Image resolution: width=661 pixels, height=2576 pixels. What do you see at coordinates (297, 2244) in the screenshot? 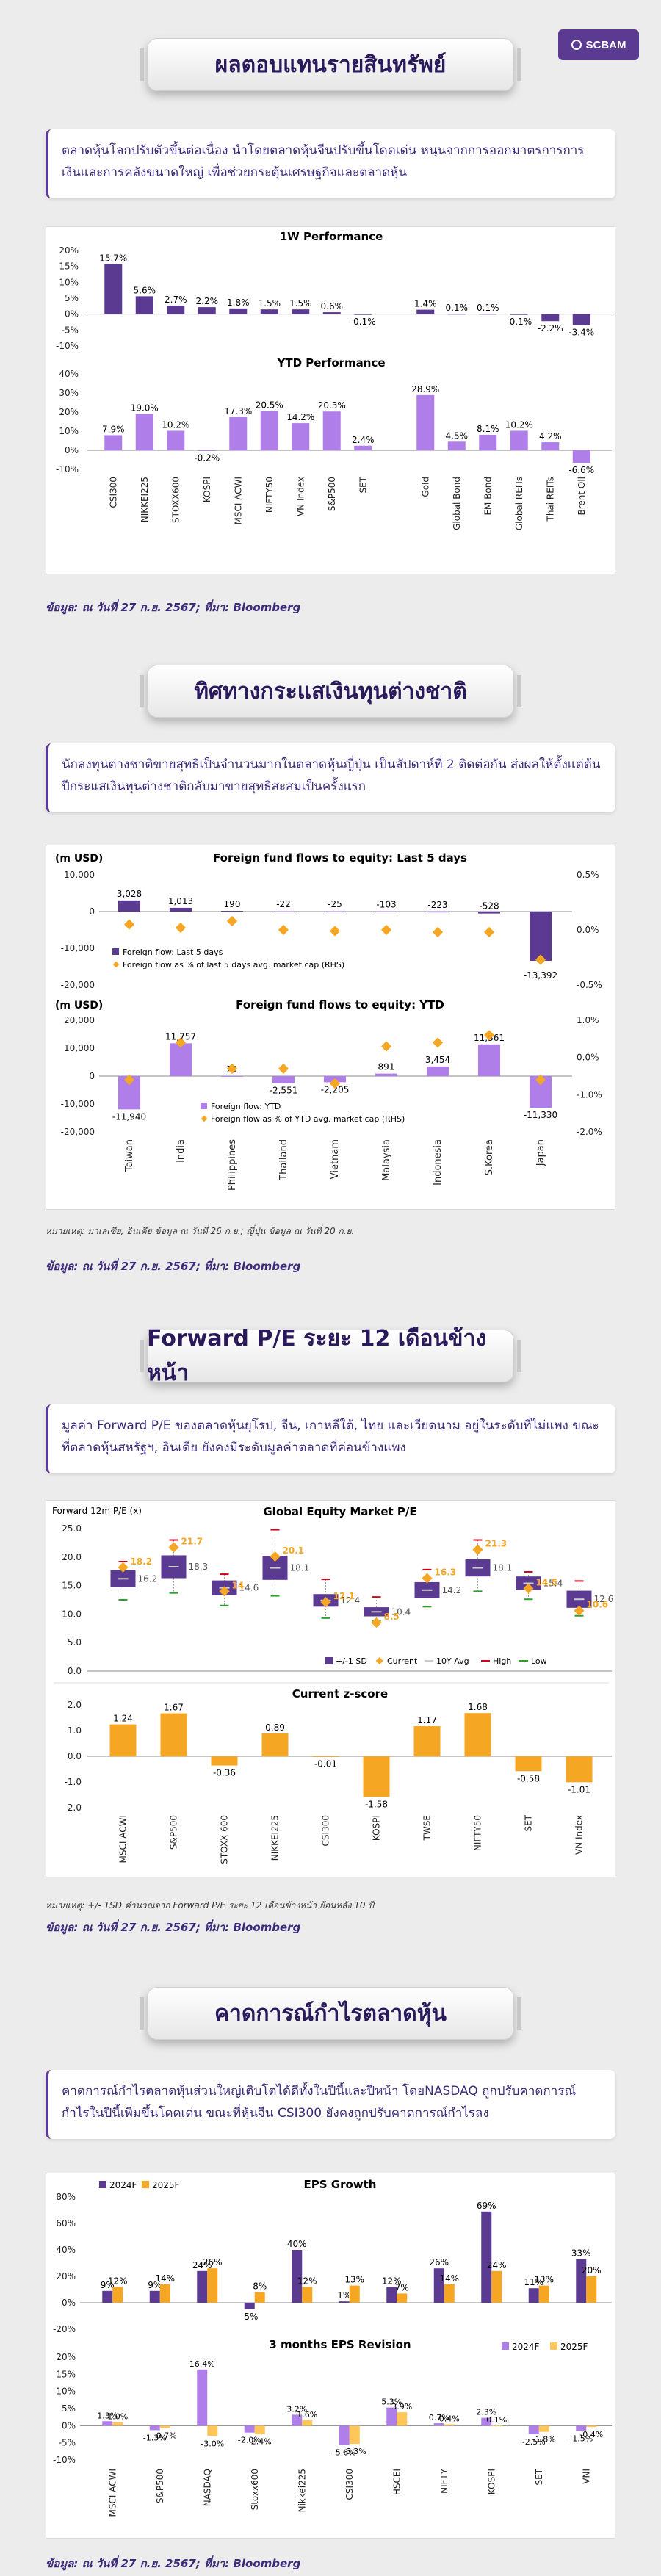
I see `data-label: 40%` at bounding box center [297, 2244].